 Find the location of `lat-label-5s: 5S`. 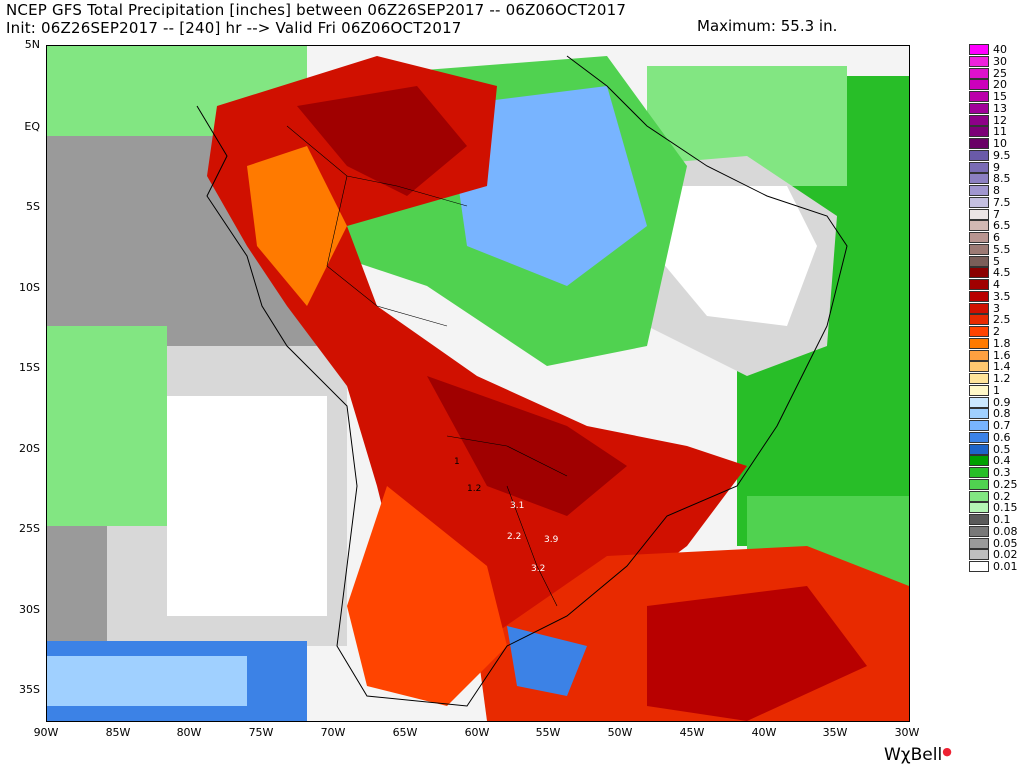

lat-label-5s: 5S is located at coordinates (33, 206).